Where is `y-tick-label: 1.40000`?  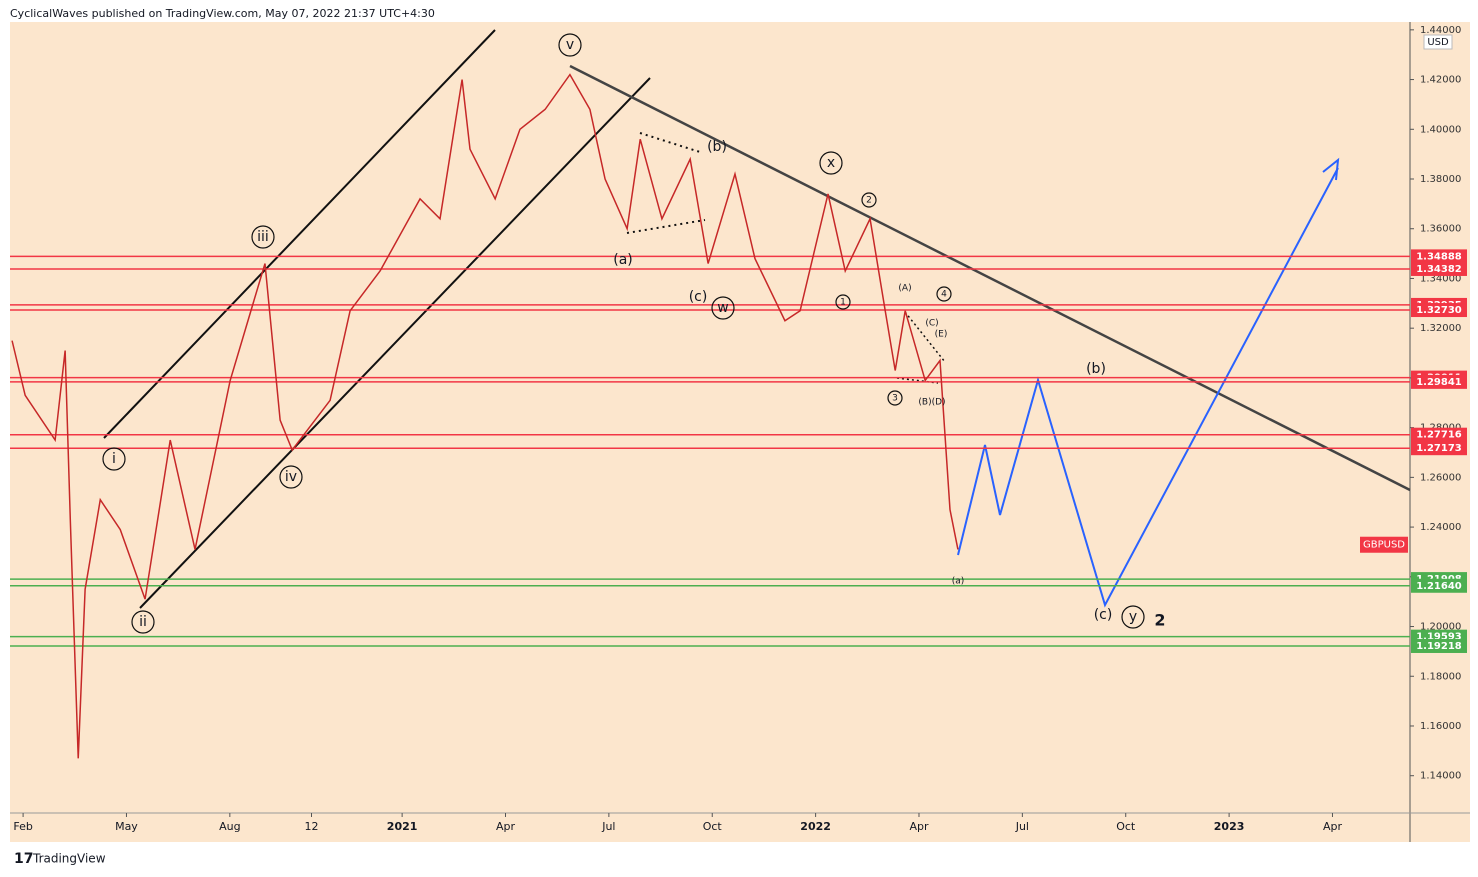
y-tick-label: 1.40000 is located at coordinates (1440, 129).